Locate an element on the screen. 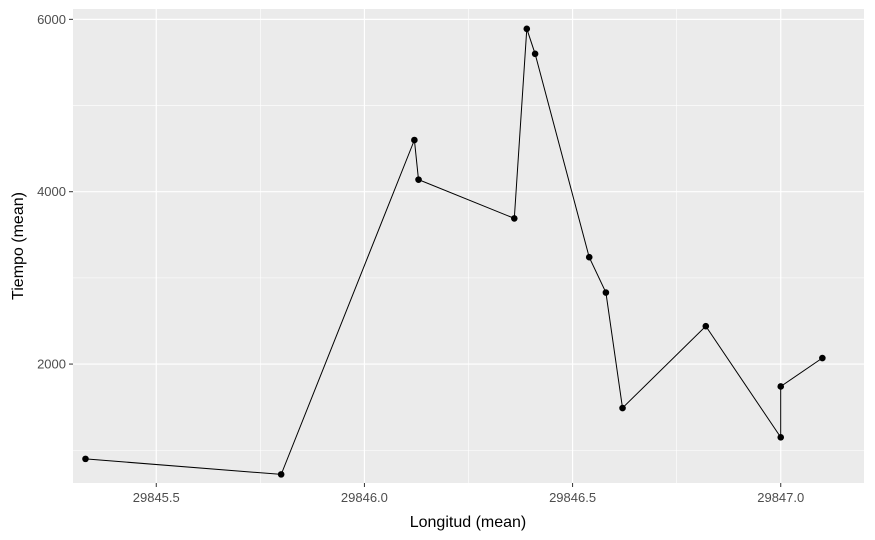 The height and width of the screenshot is (540, 875). y-tick-label: 6000 is located at coordinates (51, 19).